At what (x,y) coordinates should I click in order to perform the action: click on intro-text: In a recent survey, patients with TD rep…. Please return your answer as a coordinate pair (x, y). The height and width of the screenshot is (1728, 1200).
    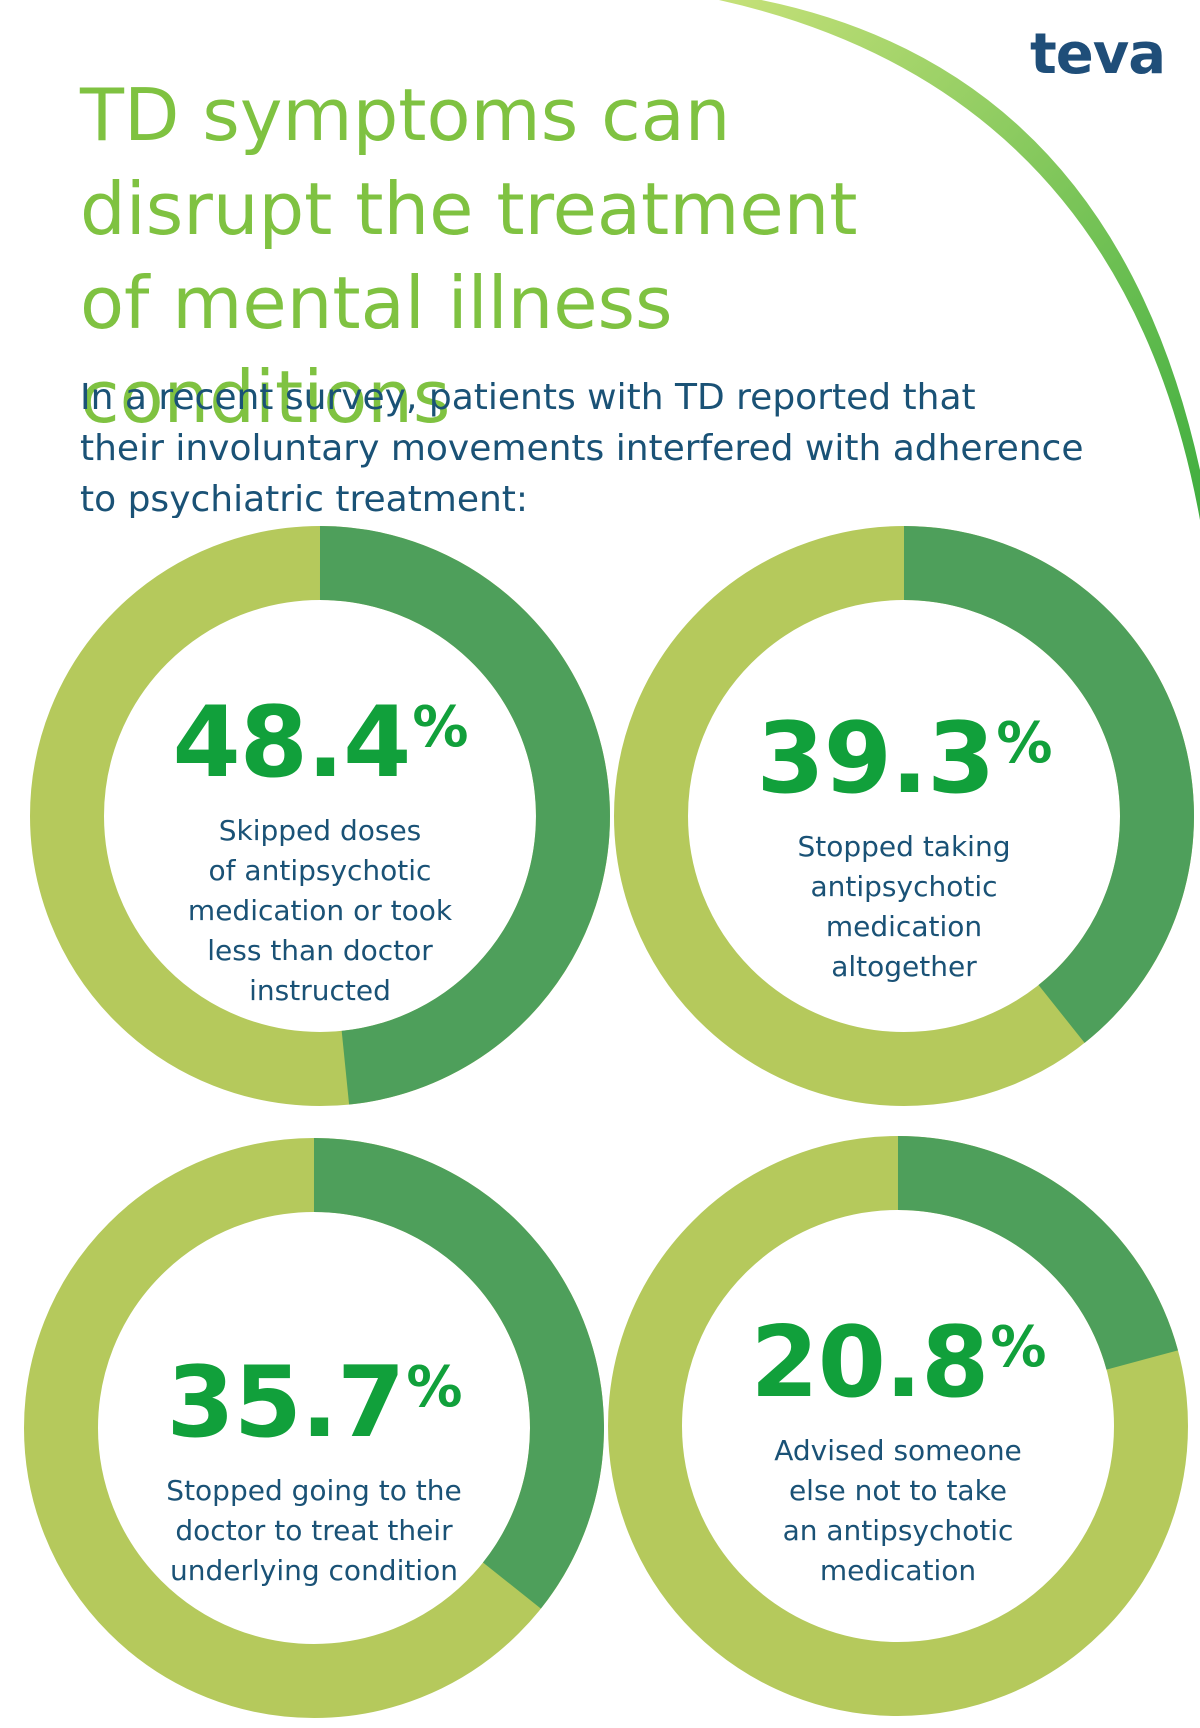
    Looking at the image, I should click on (600, 445).